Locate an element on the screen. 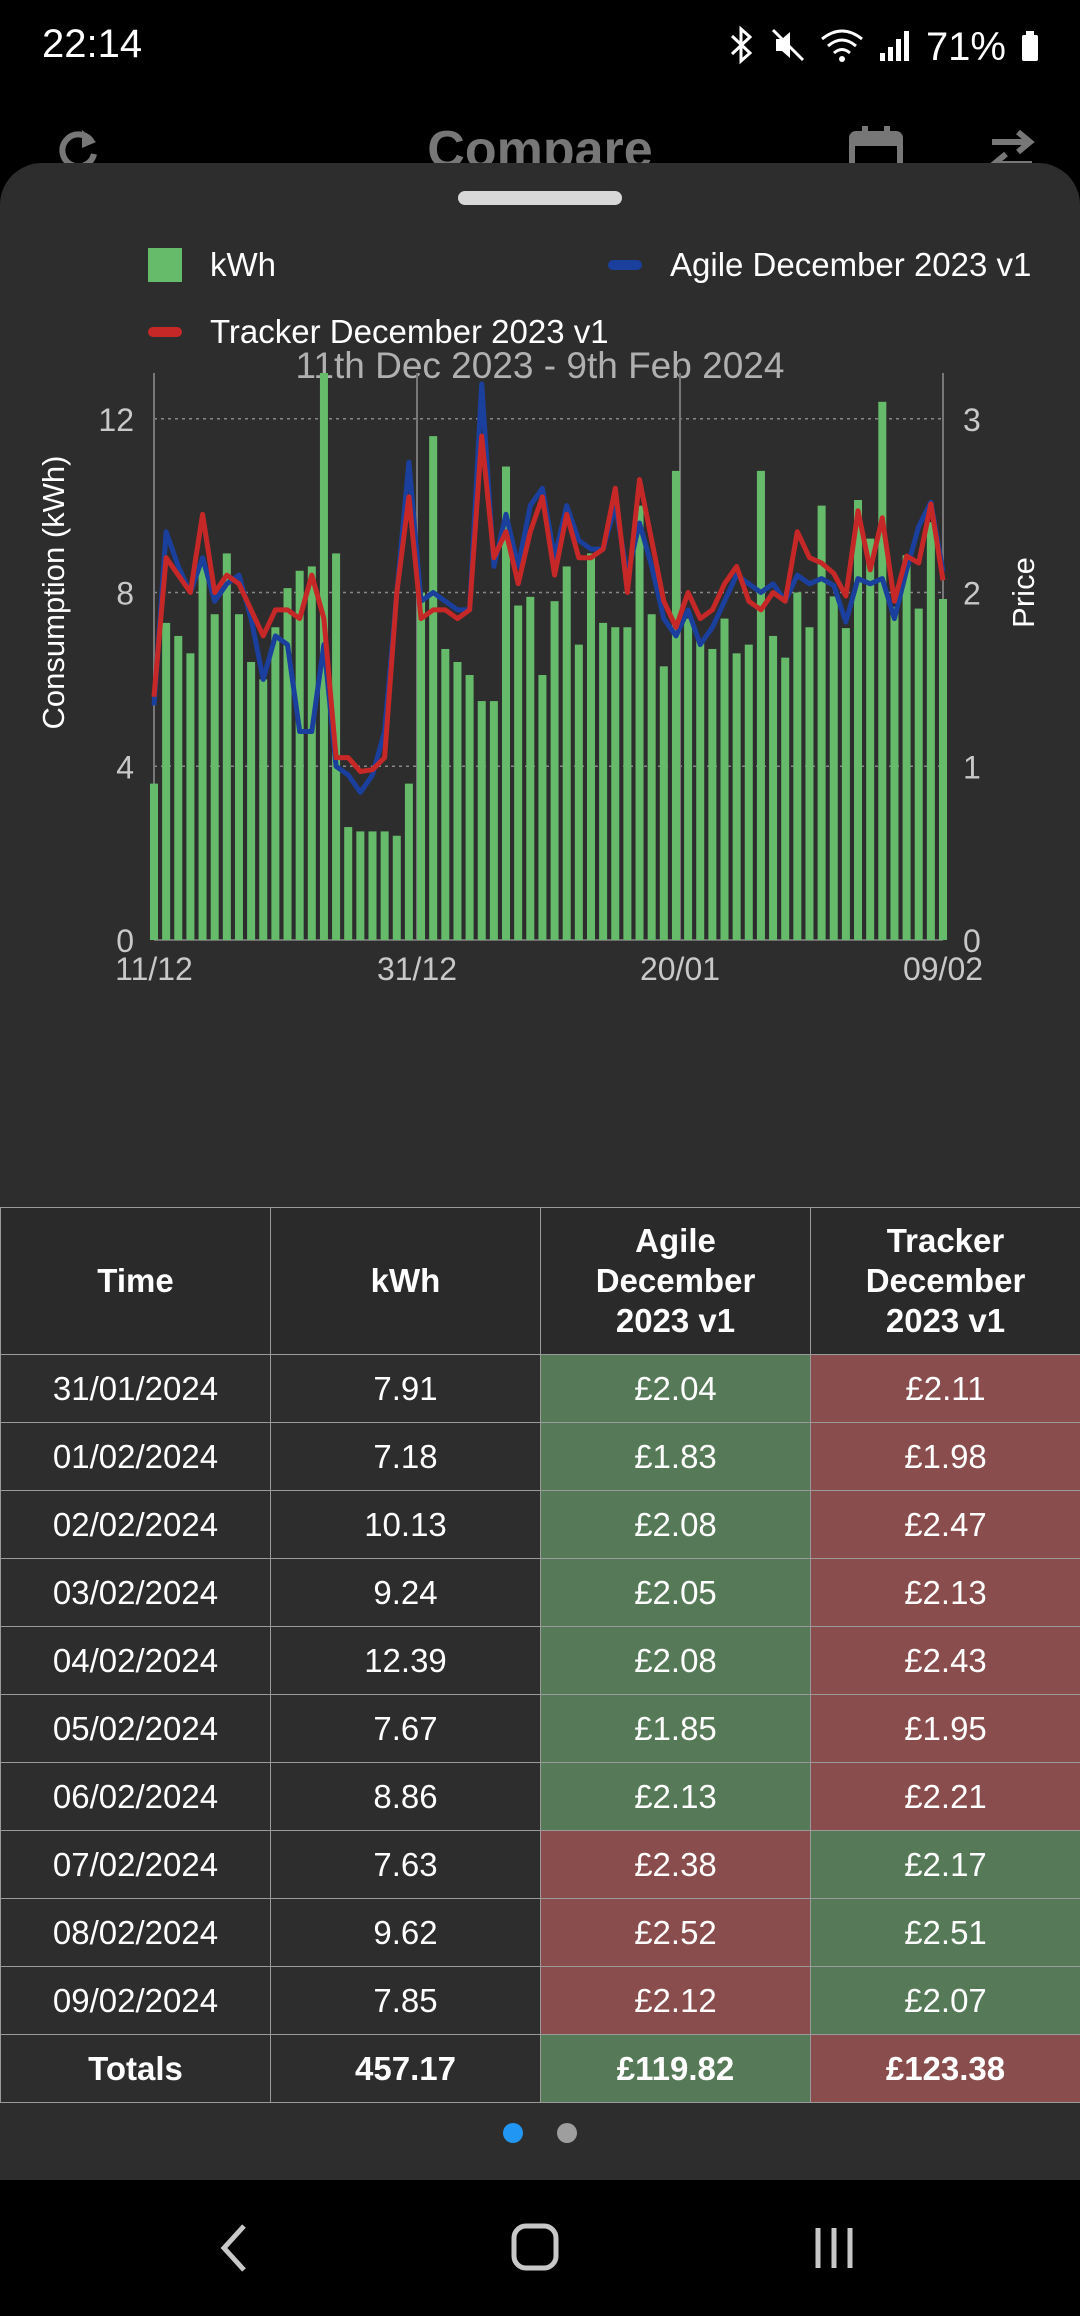 Image resolution: width=1080 pixels, height=2316 pixels. recents-icon is located at coordinates (837, 2250).